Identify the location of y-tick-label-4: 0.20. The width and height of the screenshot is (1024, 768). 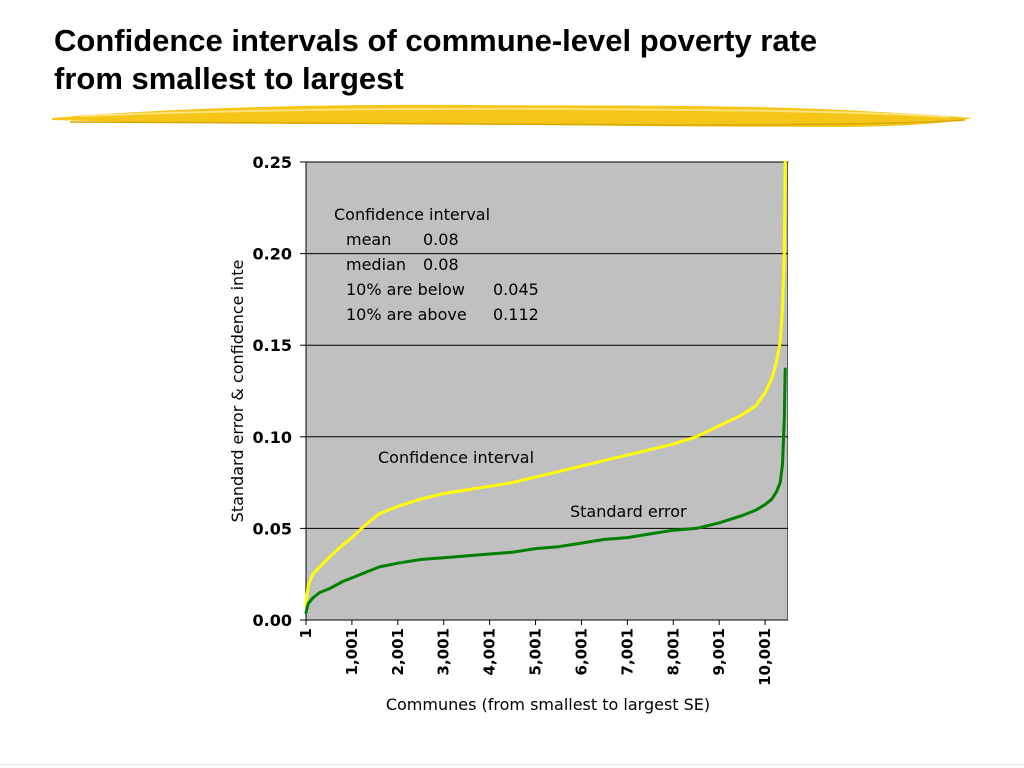
(272, 254).